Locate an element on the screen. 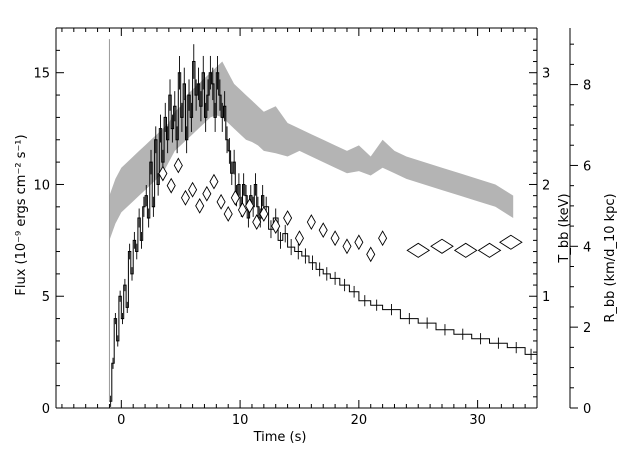 The width and height of the screenshot is (640, 457). flux-tick-label: 10 is located at coordinates (41, 185).